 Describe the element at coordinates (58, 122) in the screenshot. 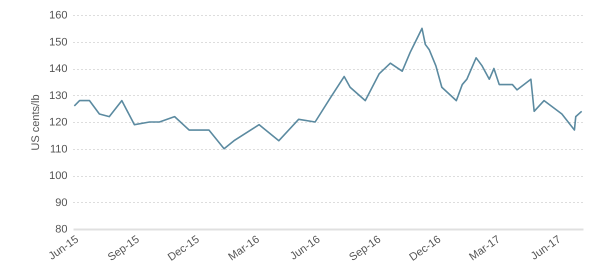

I see `y-tick-label: 120` at that location.